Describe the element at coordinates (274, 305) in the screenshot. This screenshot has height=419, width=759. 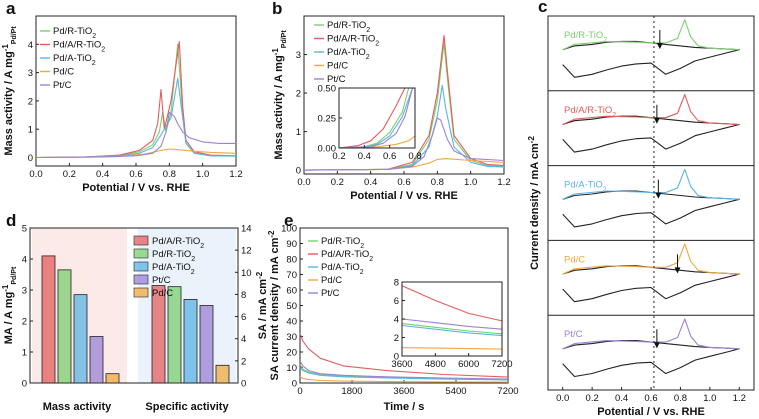
I see `y-axis-label: SA current density / mA cm-2` at that location.